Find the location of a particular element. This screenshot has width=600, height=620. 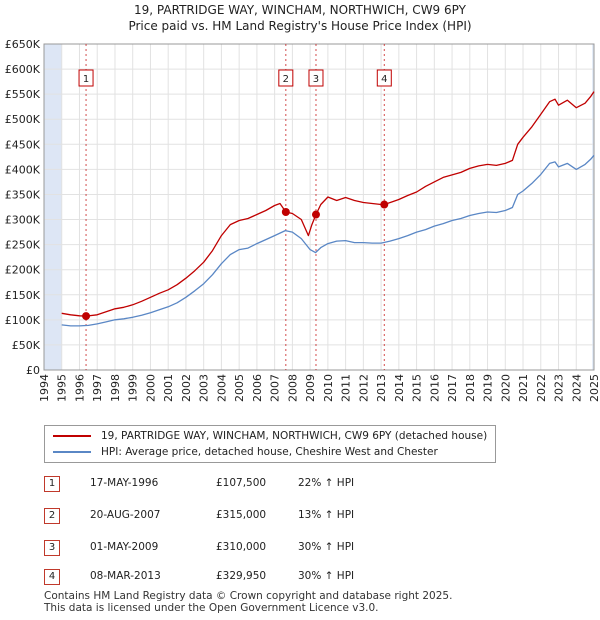

transaction-price: £310,000 is located at coordinates (241, 547).